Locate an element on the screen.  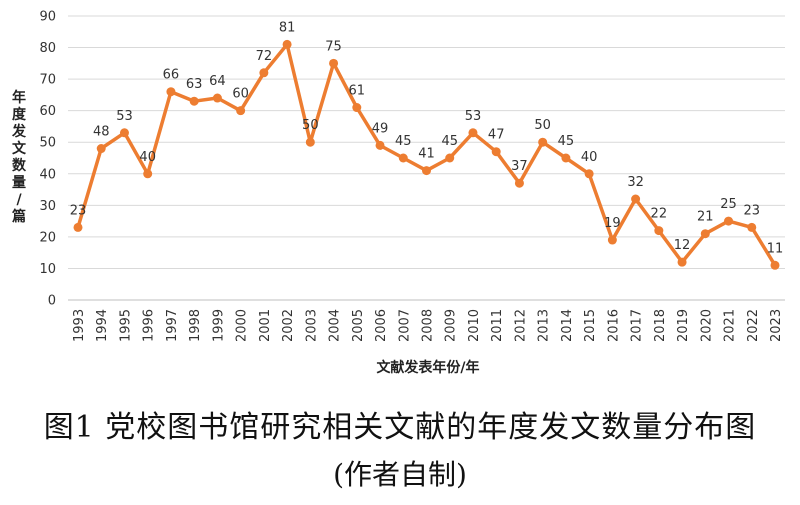
y-tick-label: 60 is located at coordinates (47, 111).